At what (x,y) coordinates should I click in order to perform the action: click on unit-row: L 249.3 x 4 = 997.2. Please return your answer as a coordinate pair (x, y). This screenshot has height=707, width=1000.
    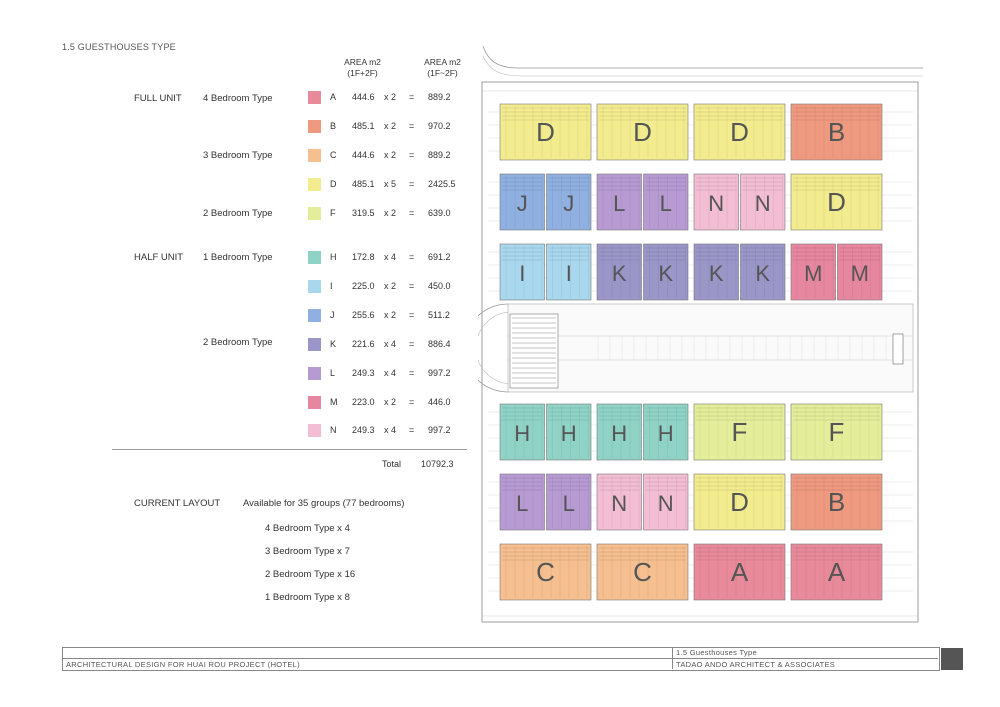
    Looking at the image, I should click on (395, 373).